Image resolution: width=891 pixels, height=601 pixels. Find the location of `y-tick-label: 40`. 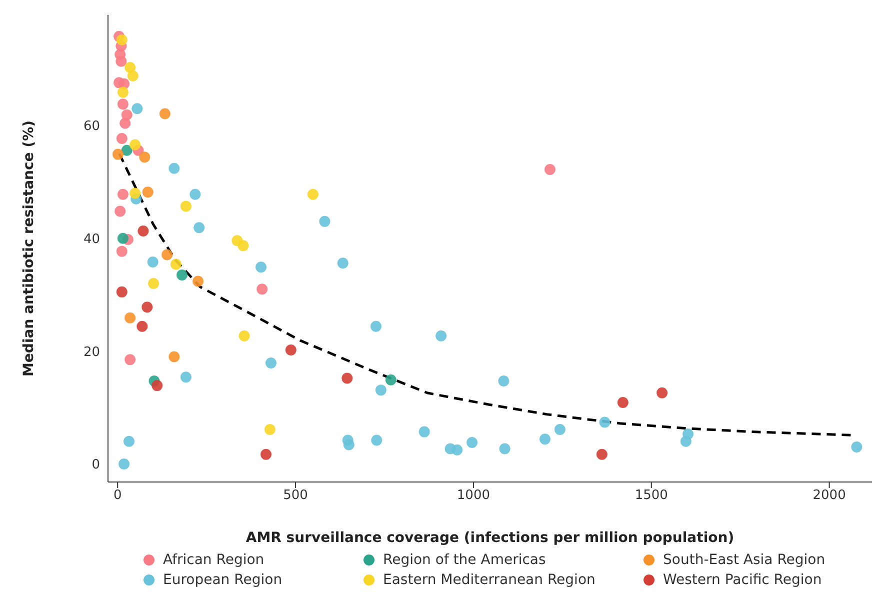

y-tick-label: 40 is located at coordinates (91, 239).